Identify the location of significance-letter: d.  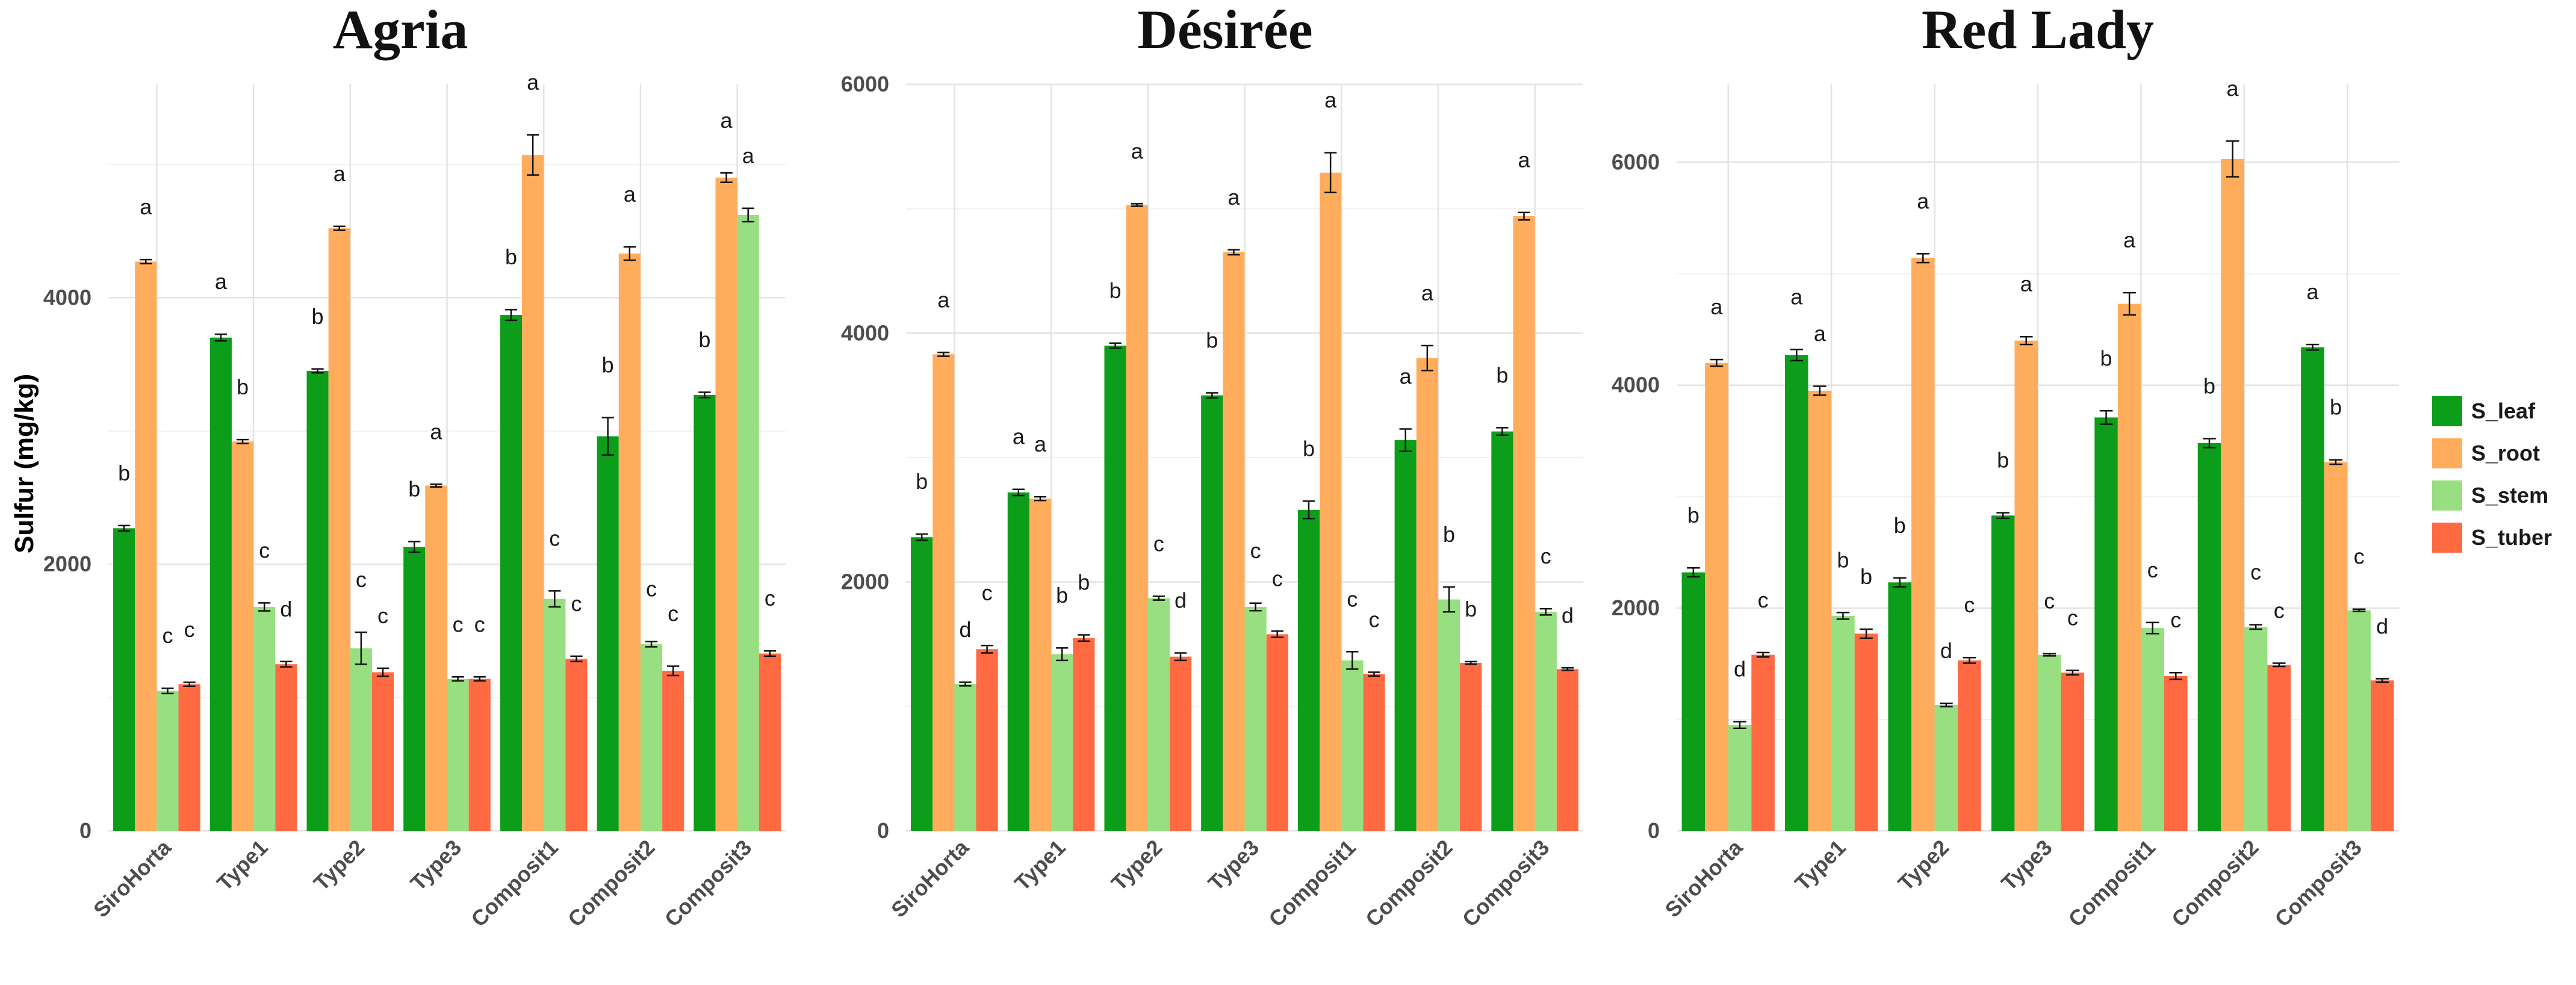
(965, 629).